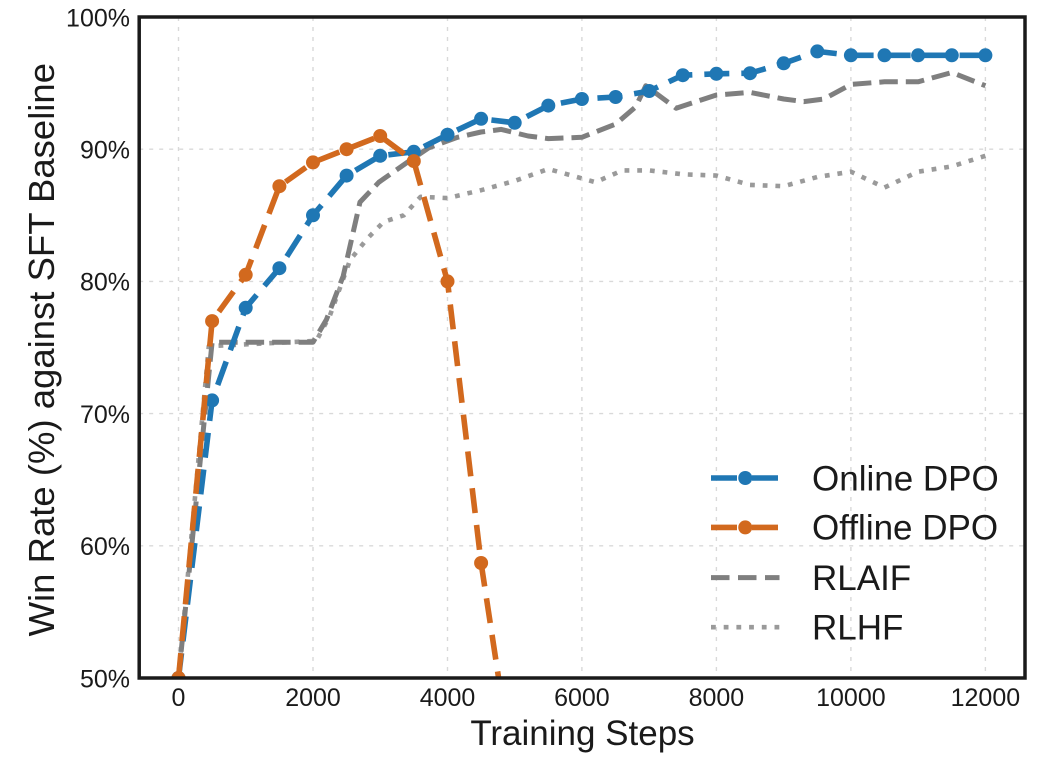 This screenshot has width=1060, height=771. I want to click on svg-text: 70%, so click(105, 415).